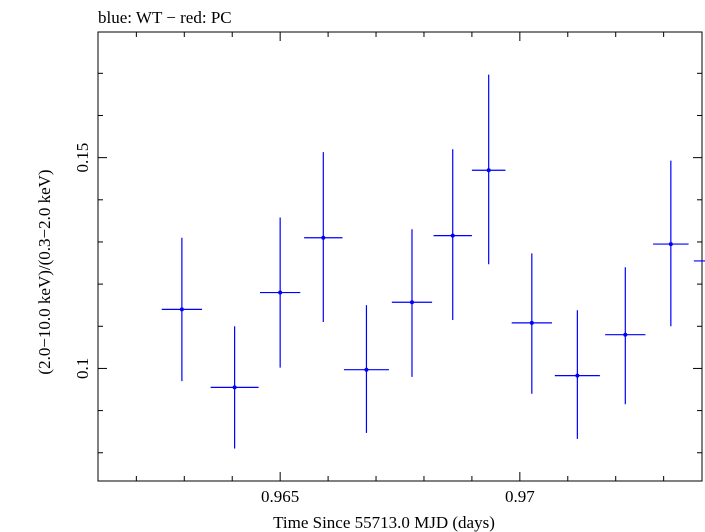  I want to click on x-axis-label: Time Since 55713.0 MJD (days), so click(384, 522).